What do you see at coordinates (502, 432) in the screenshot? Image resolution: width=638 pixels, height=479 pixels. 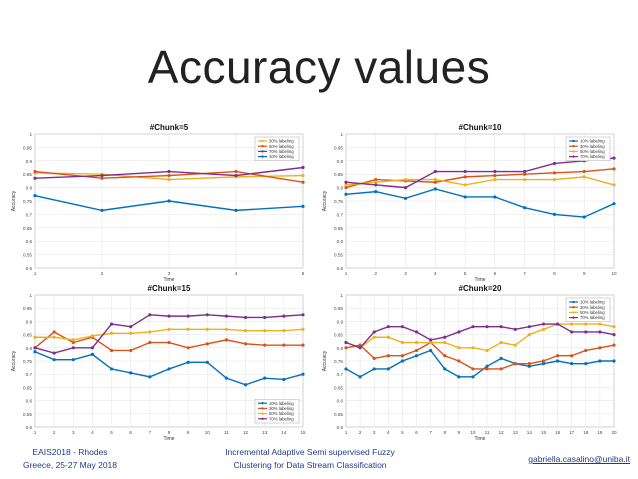 I see `x-tick-label: 12` at bounding box center [502, 432].